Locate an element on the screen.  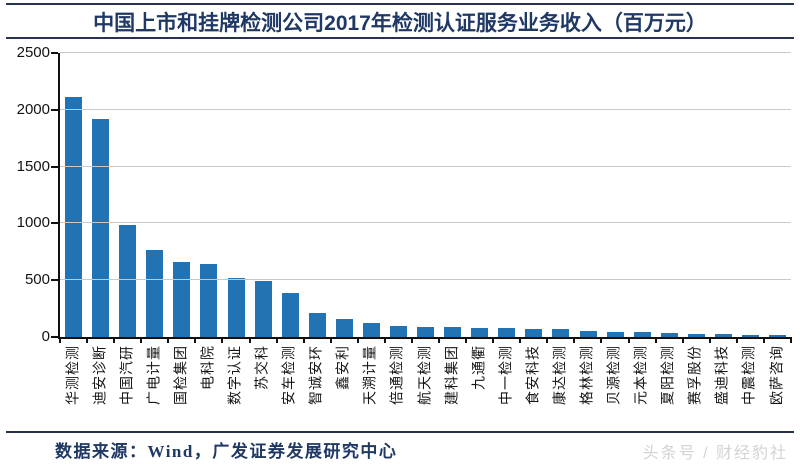
x-axis-label-slot: 盛迪科技 is located at coordinates (723, 387).